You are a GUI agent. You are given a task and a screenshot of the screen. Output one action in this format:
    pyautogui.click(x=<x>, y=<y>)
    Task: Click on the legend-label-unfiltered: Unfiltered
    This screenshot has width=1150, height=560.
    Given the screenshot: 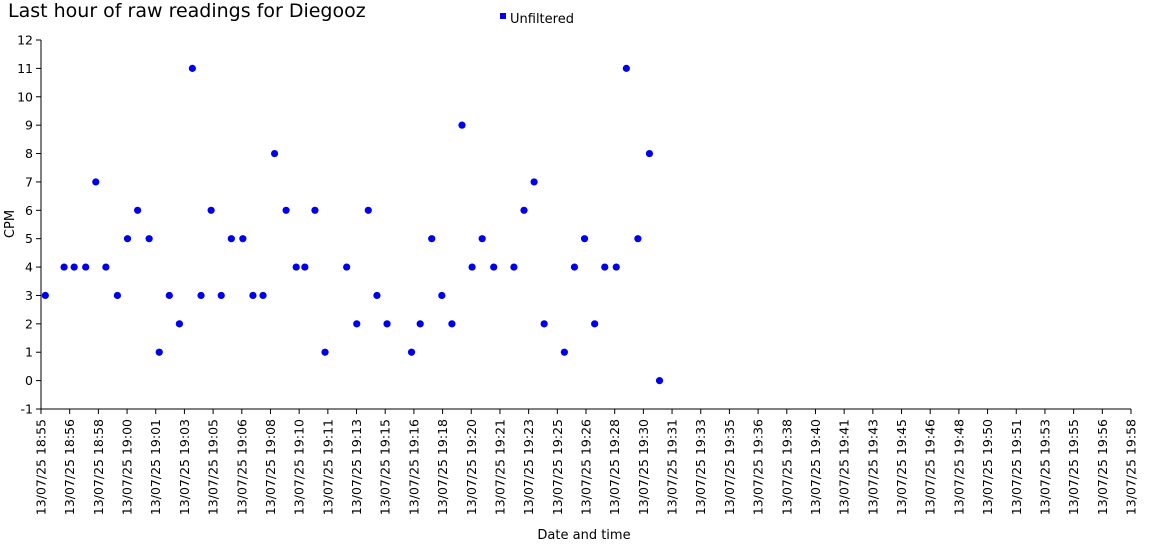 What is the action you would take?
    pyautogui.click(x=542, y=19)
    